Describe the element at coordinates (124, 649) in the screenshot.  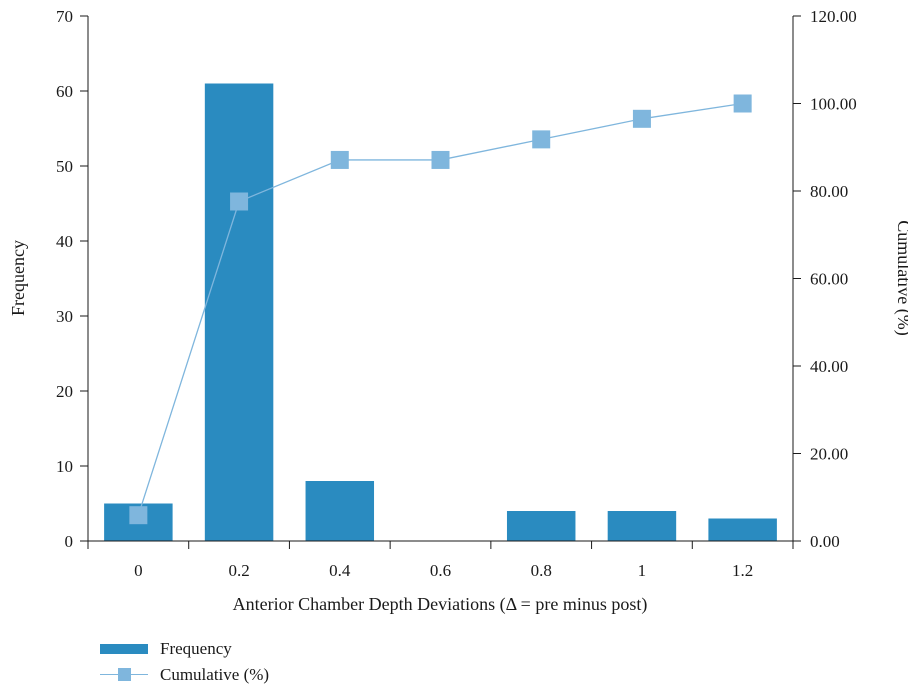
I see `legend-bar-swatch` at that location.